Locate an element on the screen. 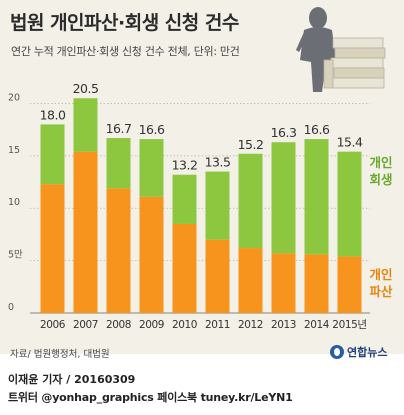  total-value-label: 13.5 is located at coordinates (218, 162).